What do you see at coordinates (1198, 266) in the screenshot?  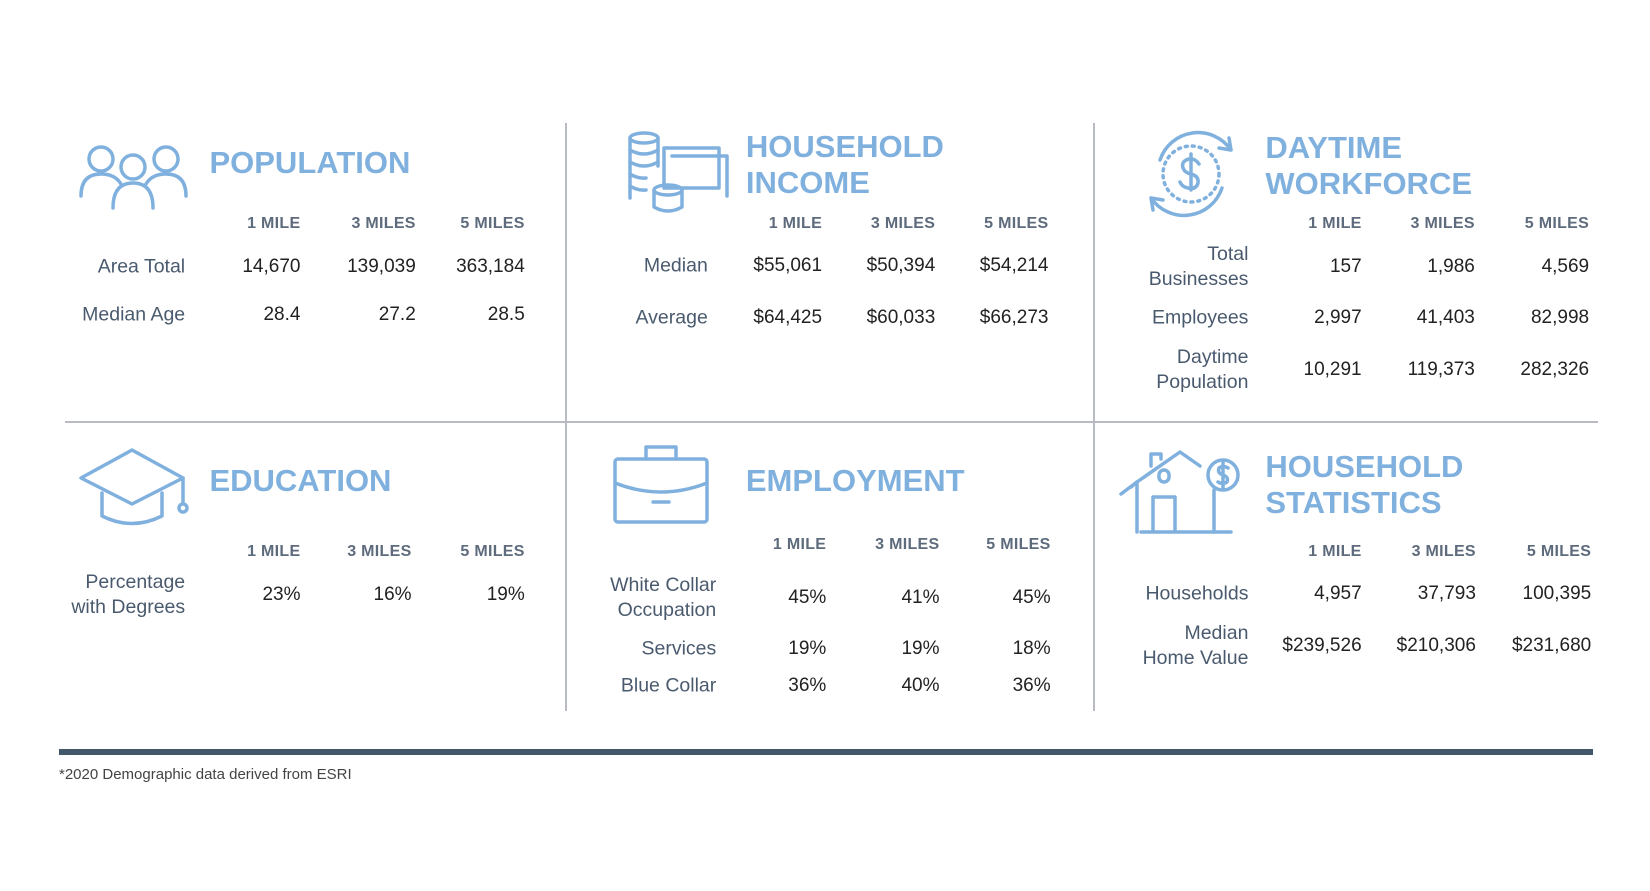 I see `row-label: Total Businesses` at bounding box center [1198, 266].